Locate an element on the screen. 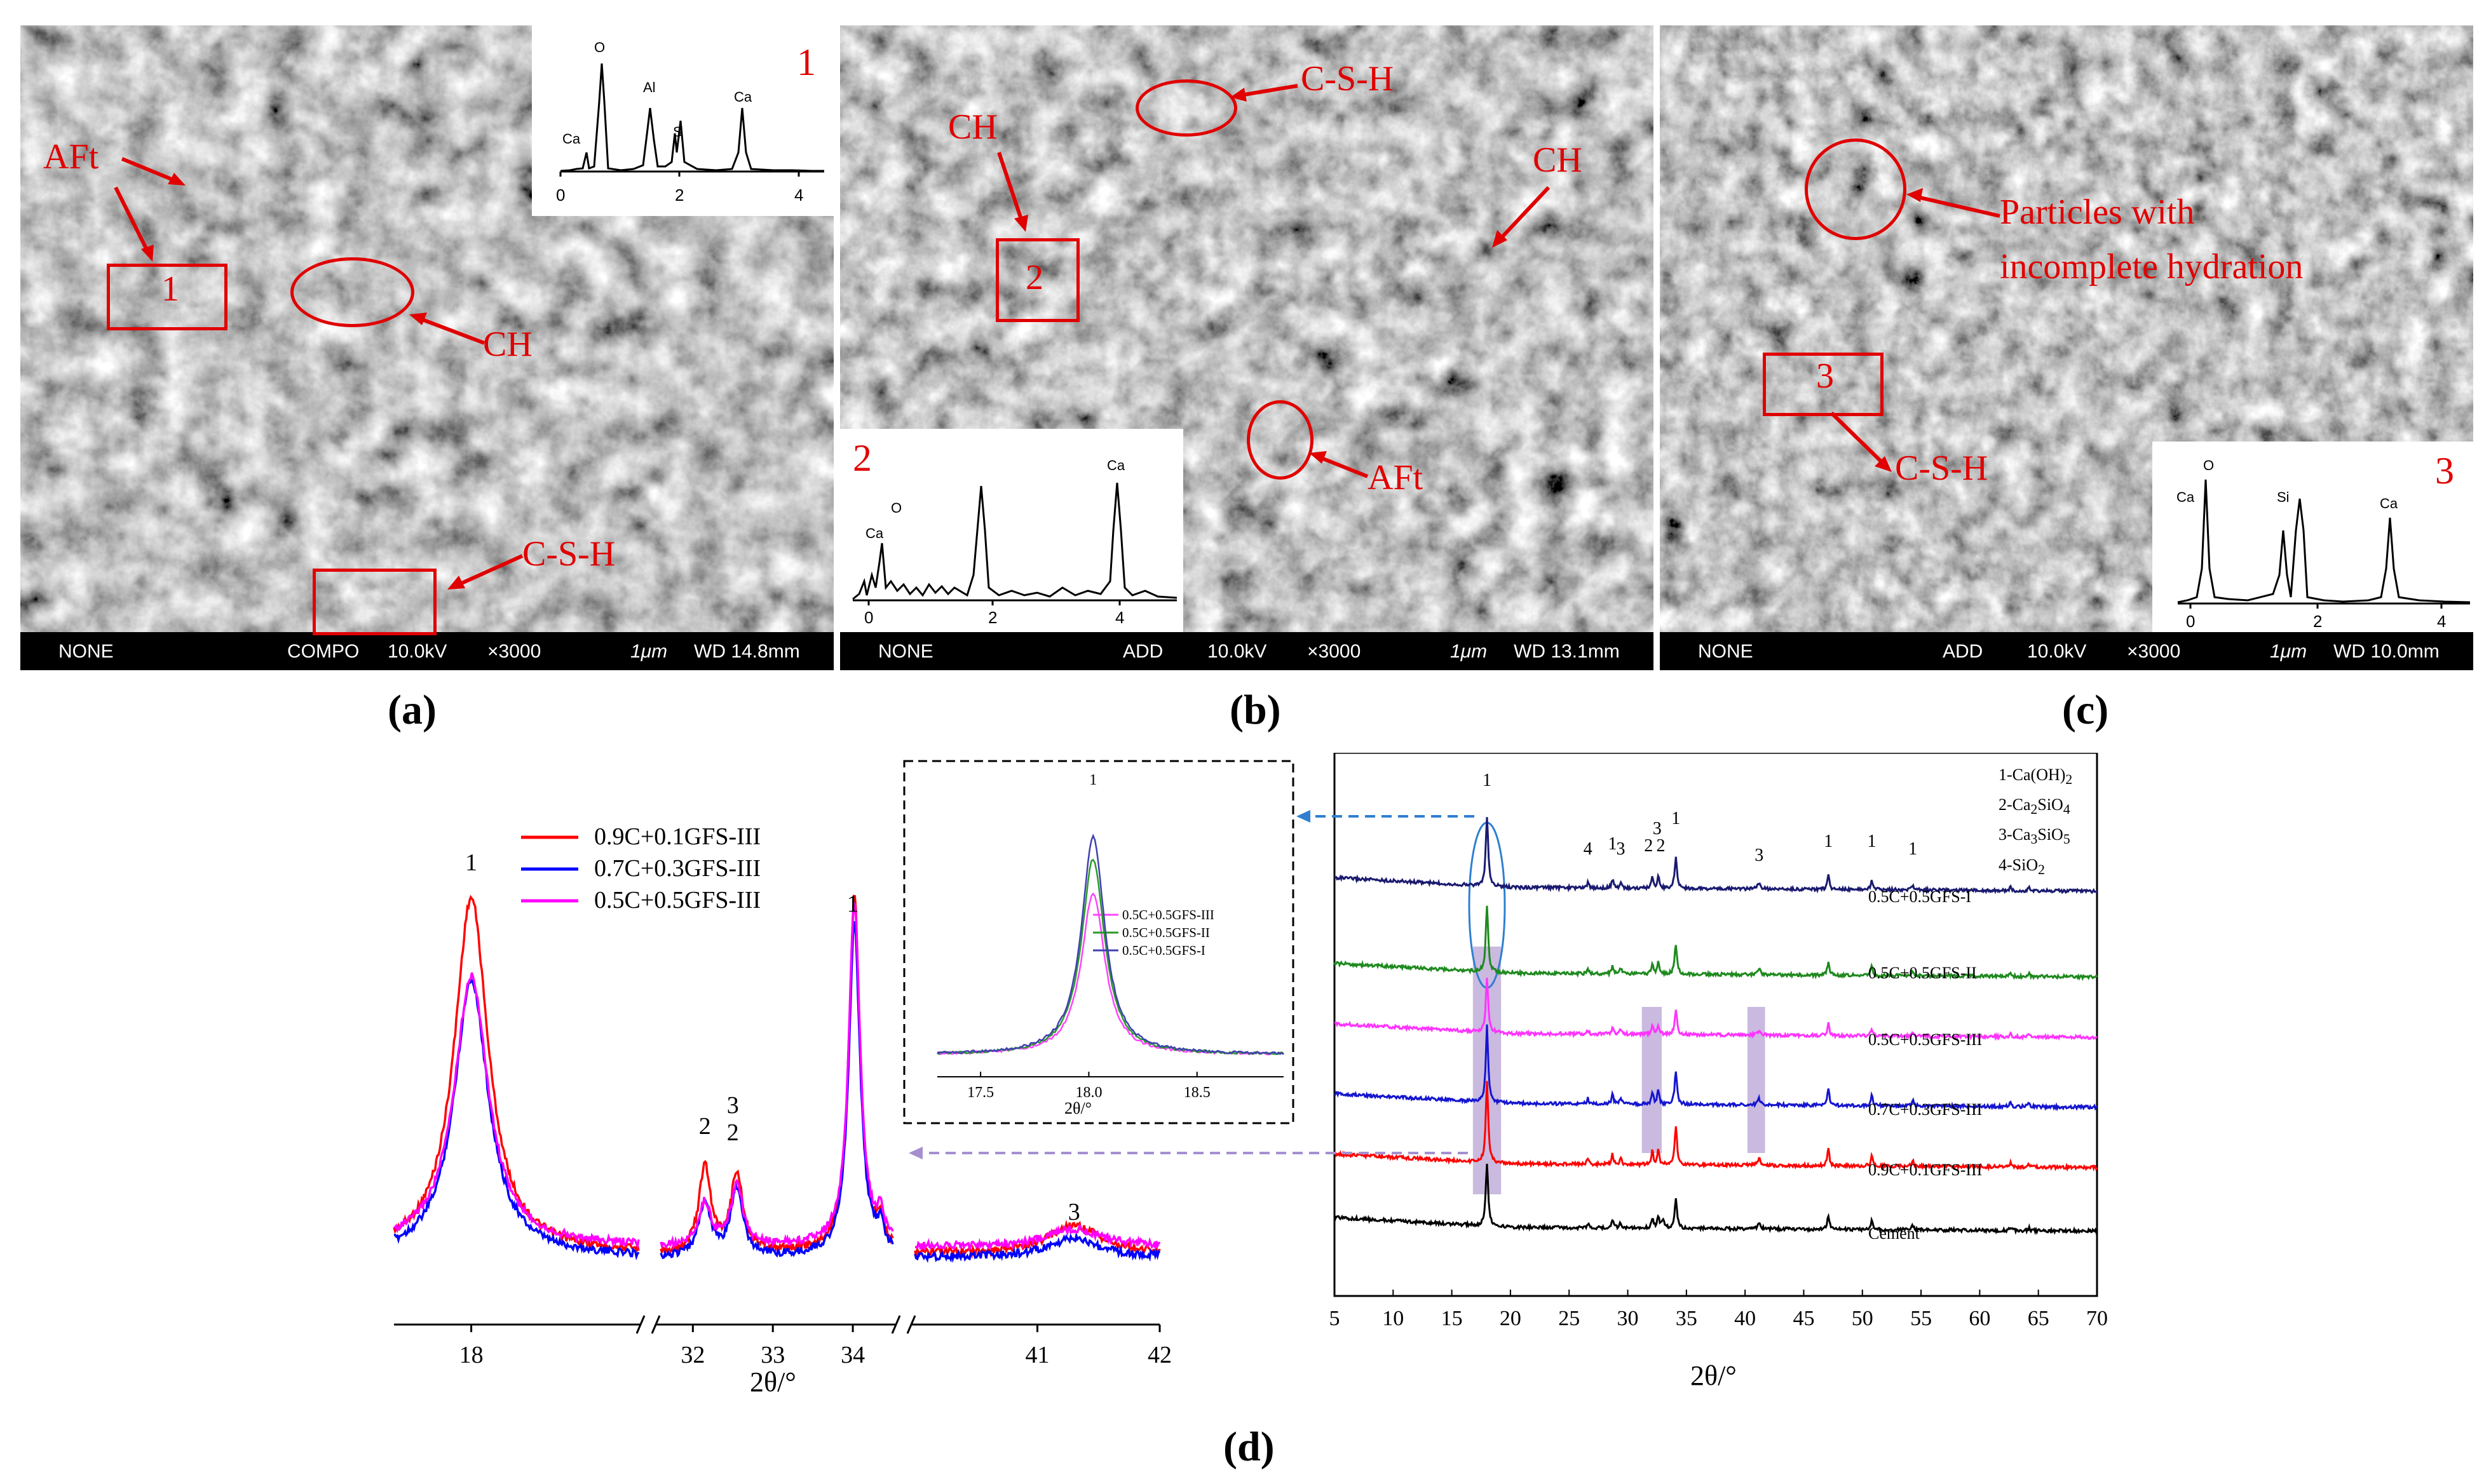 The image size is (2491, 1484). xrd-zoom-peak-label-1: 1 is located at coordinates (471, 862).